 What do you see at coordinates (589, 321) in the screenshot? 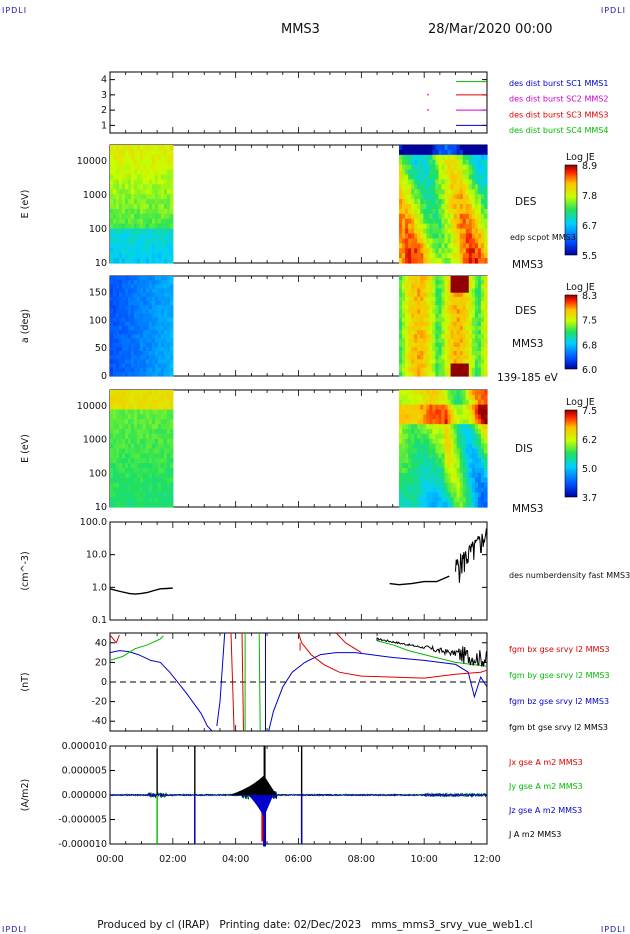
I see `colorbar-tick-label: 7.5` at bounding box center [589, 321].